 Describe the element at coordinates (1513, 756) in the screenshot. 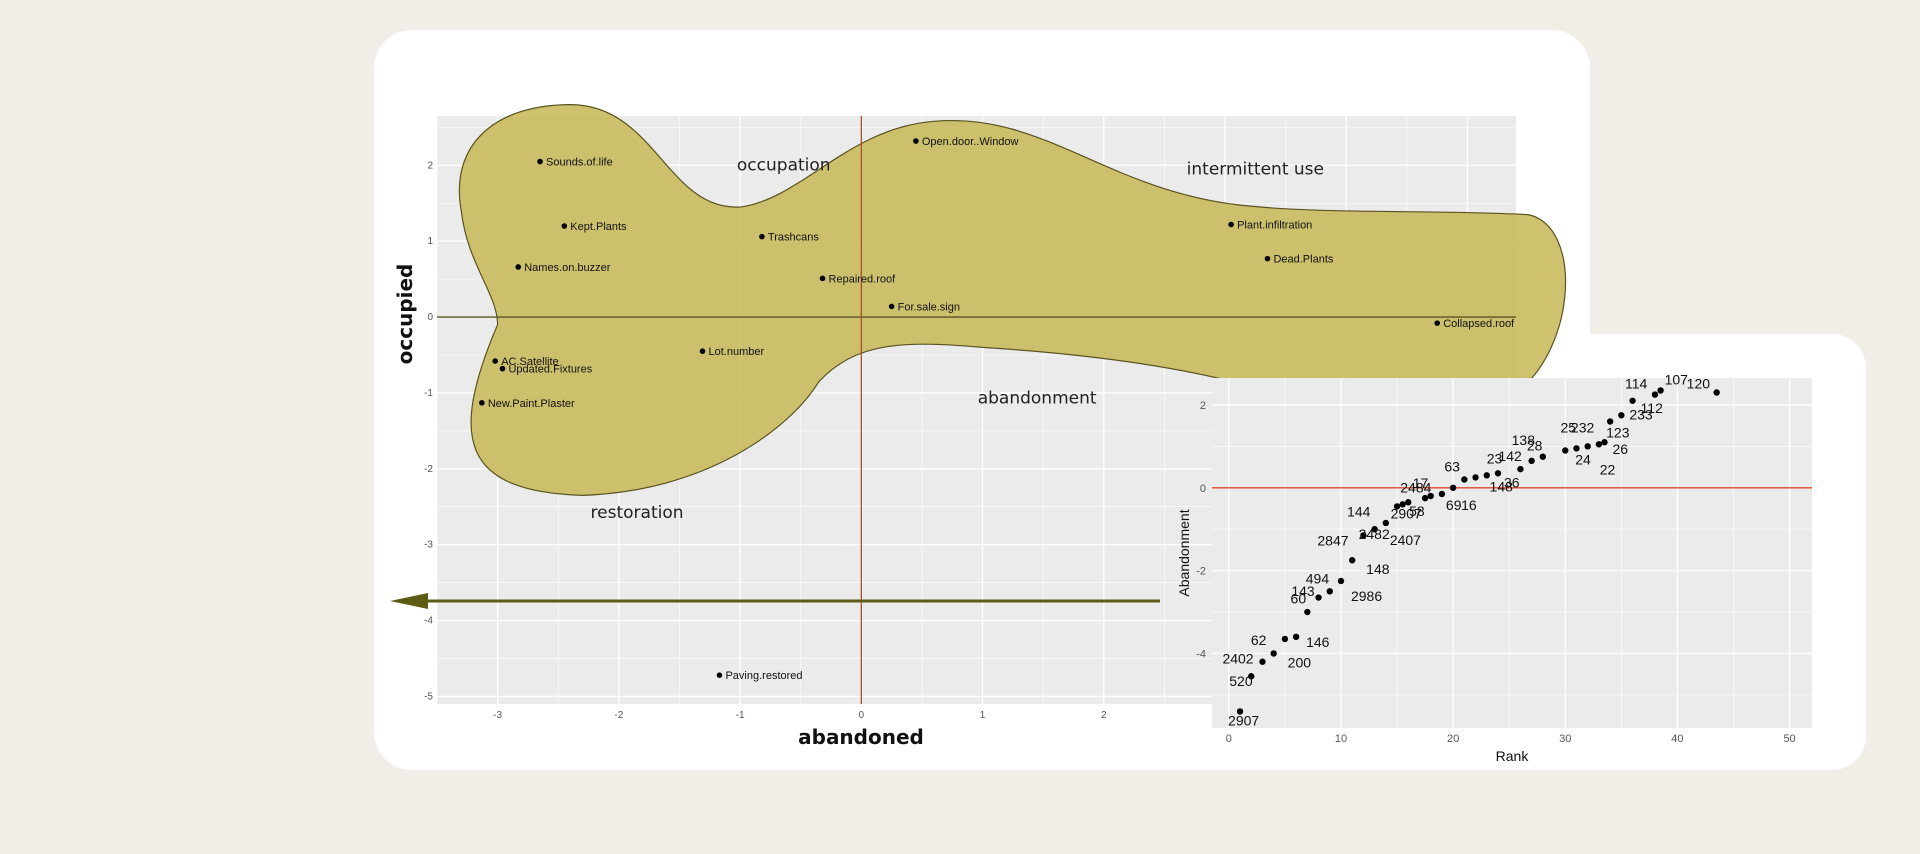

I see `inset-x-axis-title: Rank` at that location.